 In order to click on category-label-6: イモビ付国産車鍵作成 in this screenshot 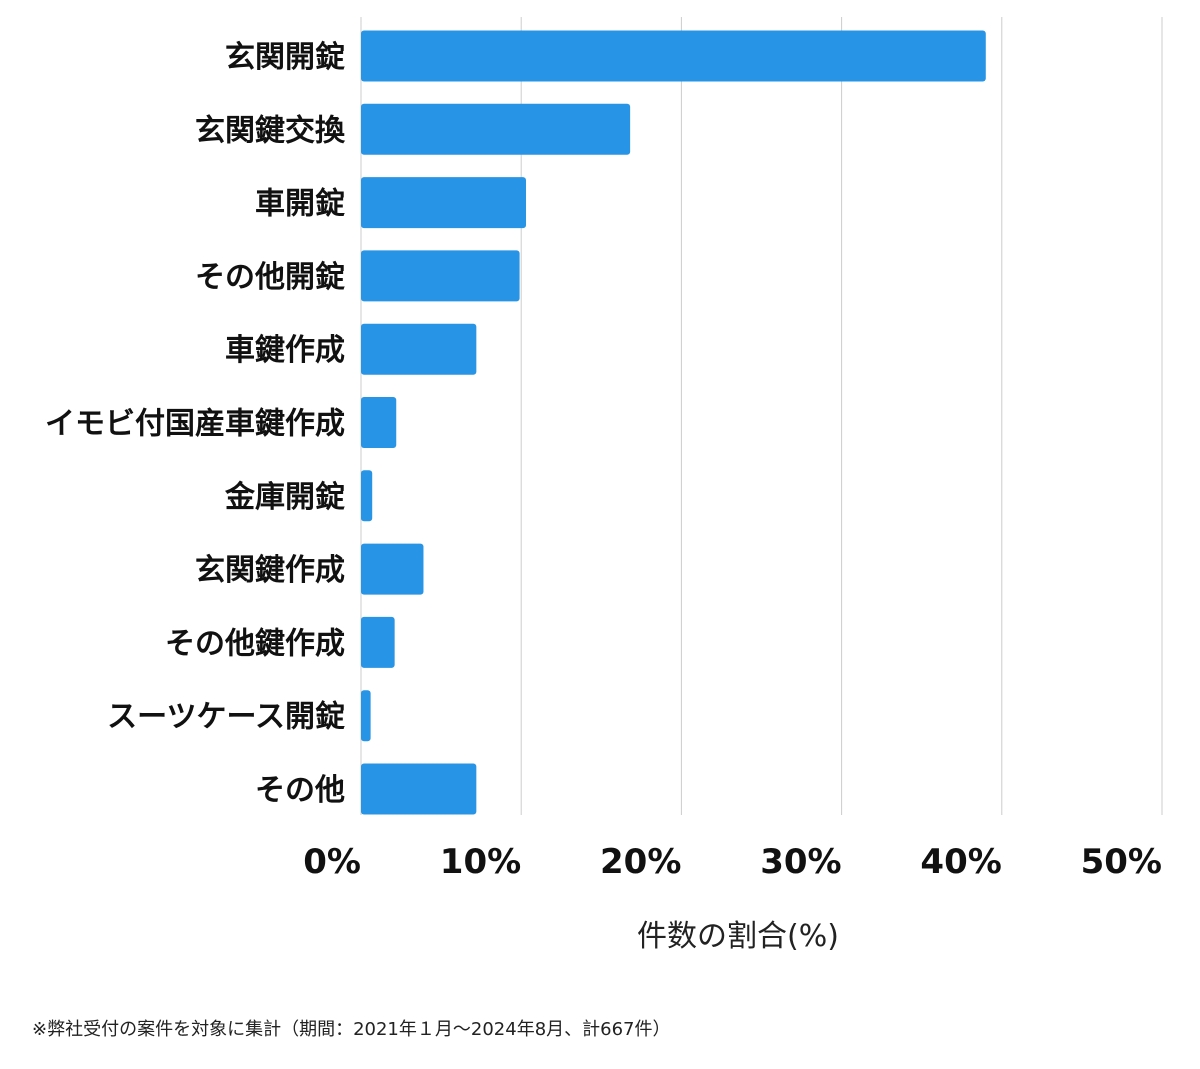, I will do `click(195, 424)`.